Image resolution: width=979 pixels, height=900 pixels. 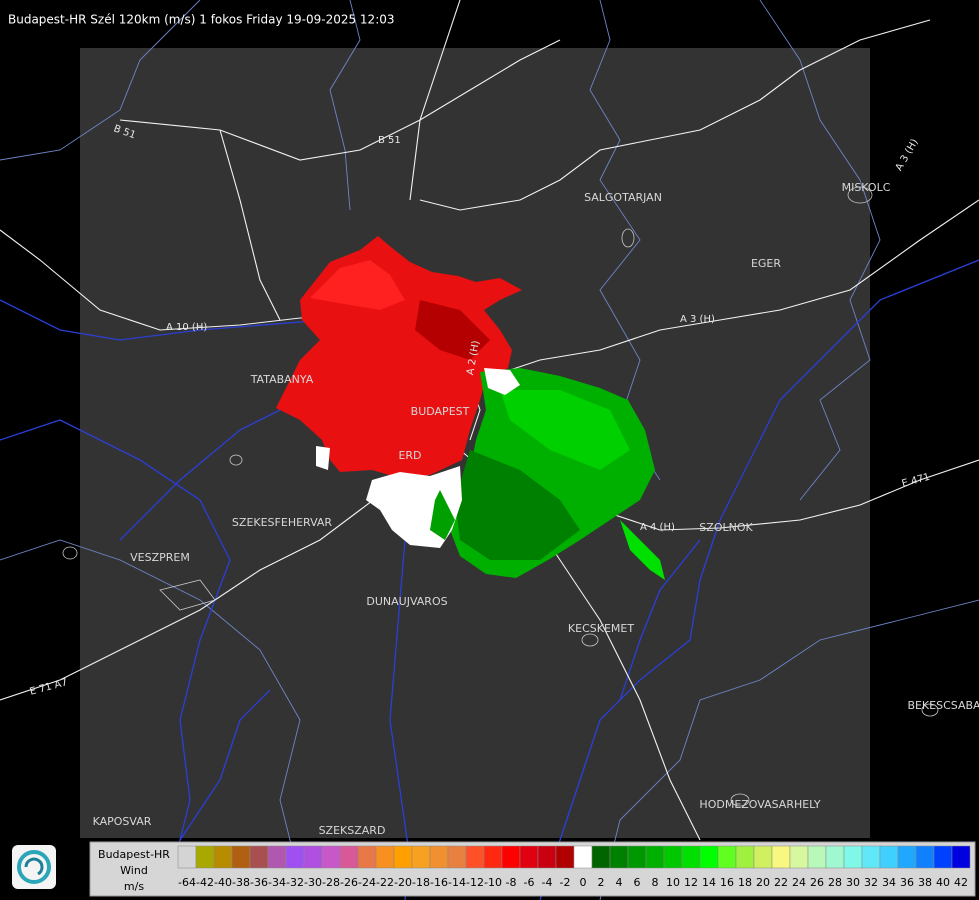 I want to click on legend-tick-label: -6, so click(x=529, y=882).